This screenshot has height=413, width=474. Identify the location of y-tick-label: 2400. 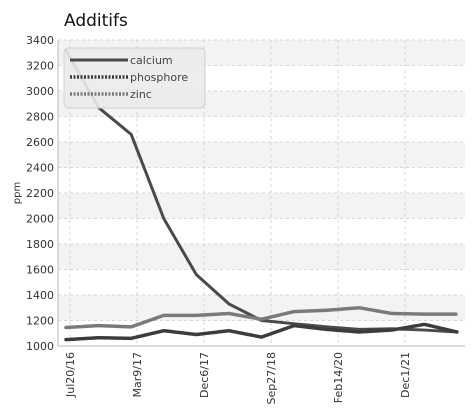
(40, 168).